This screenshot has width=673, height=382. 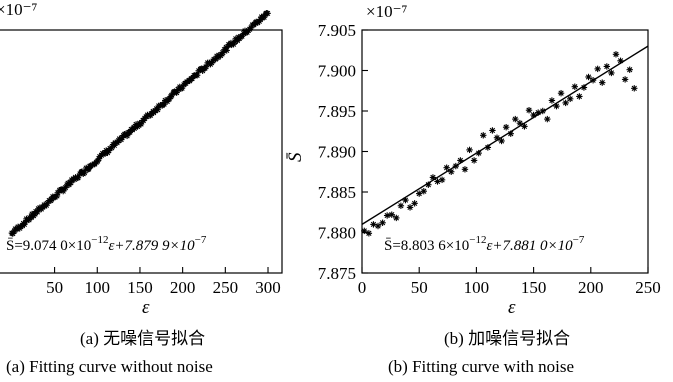 I want to click on panel-b-scale-label: ×10⁻⁷, so click(x=387, y=11).